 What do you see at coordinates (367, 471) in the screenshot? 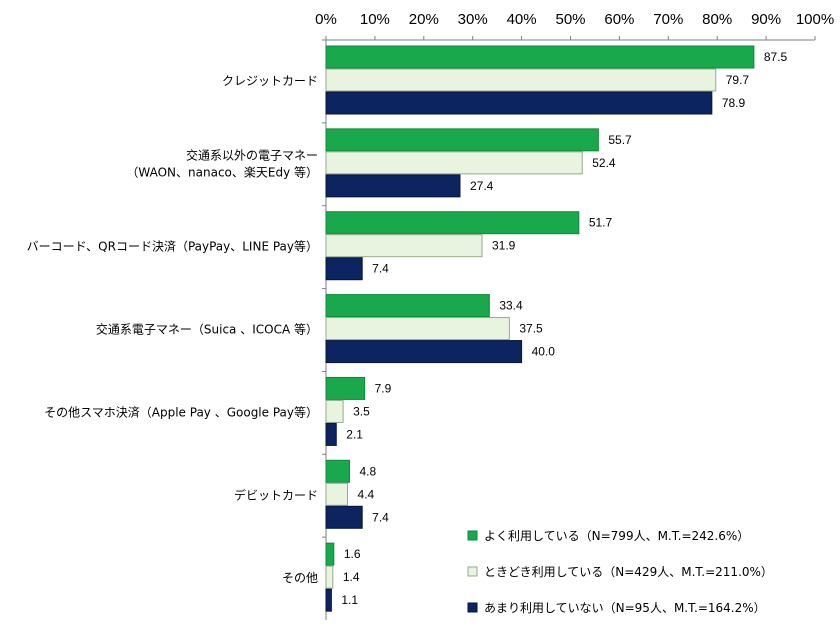
I see `bar-value-label: 4.8` at bounding box center [367, 471].